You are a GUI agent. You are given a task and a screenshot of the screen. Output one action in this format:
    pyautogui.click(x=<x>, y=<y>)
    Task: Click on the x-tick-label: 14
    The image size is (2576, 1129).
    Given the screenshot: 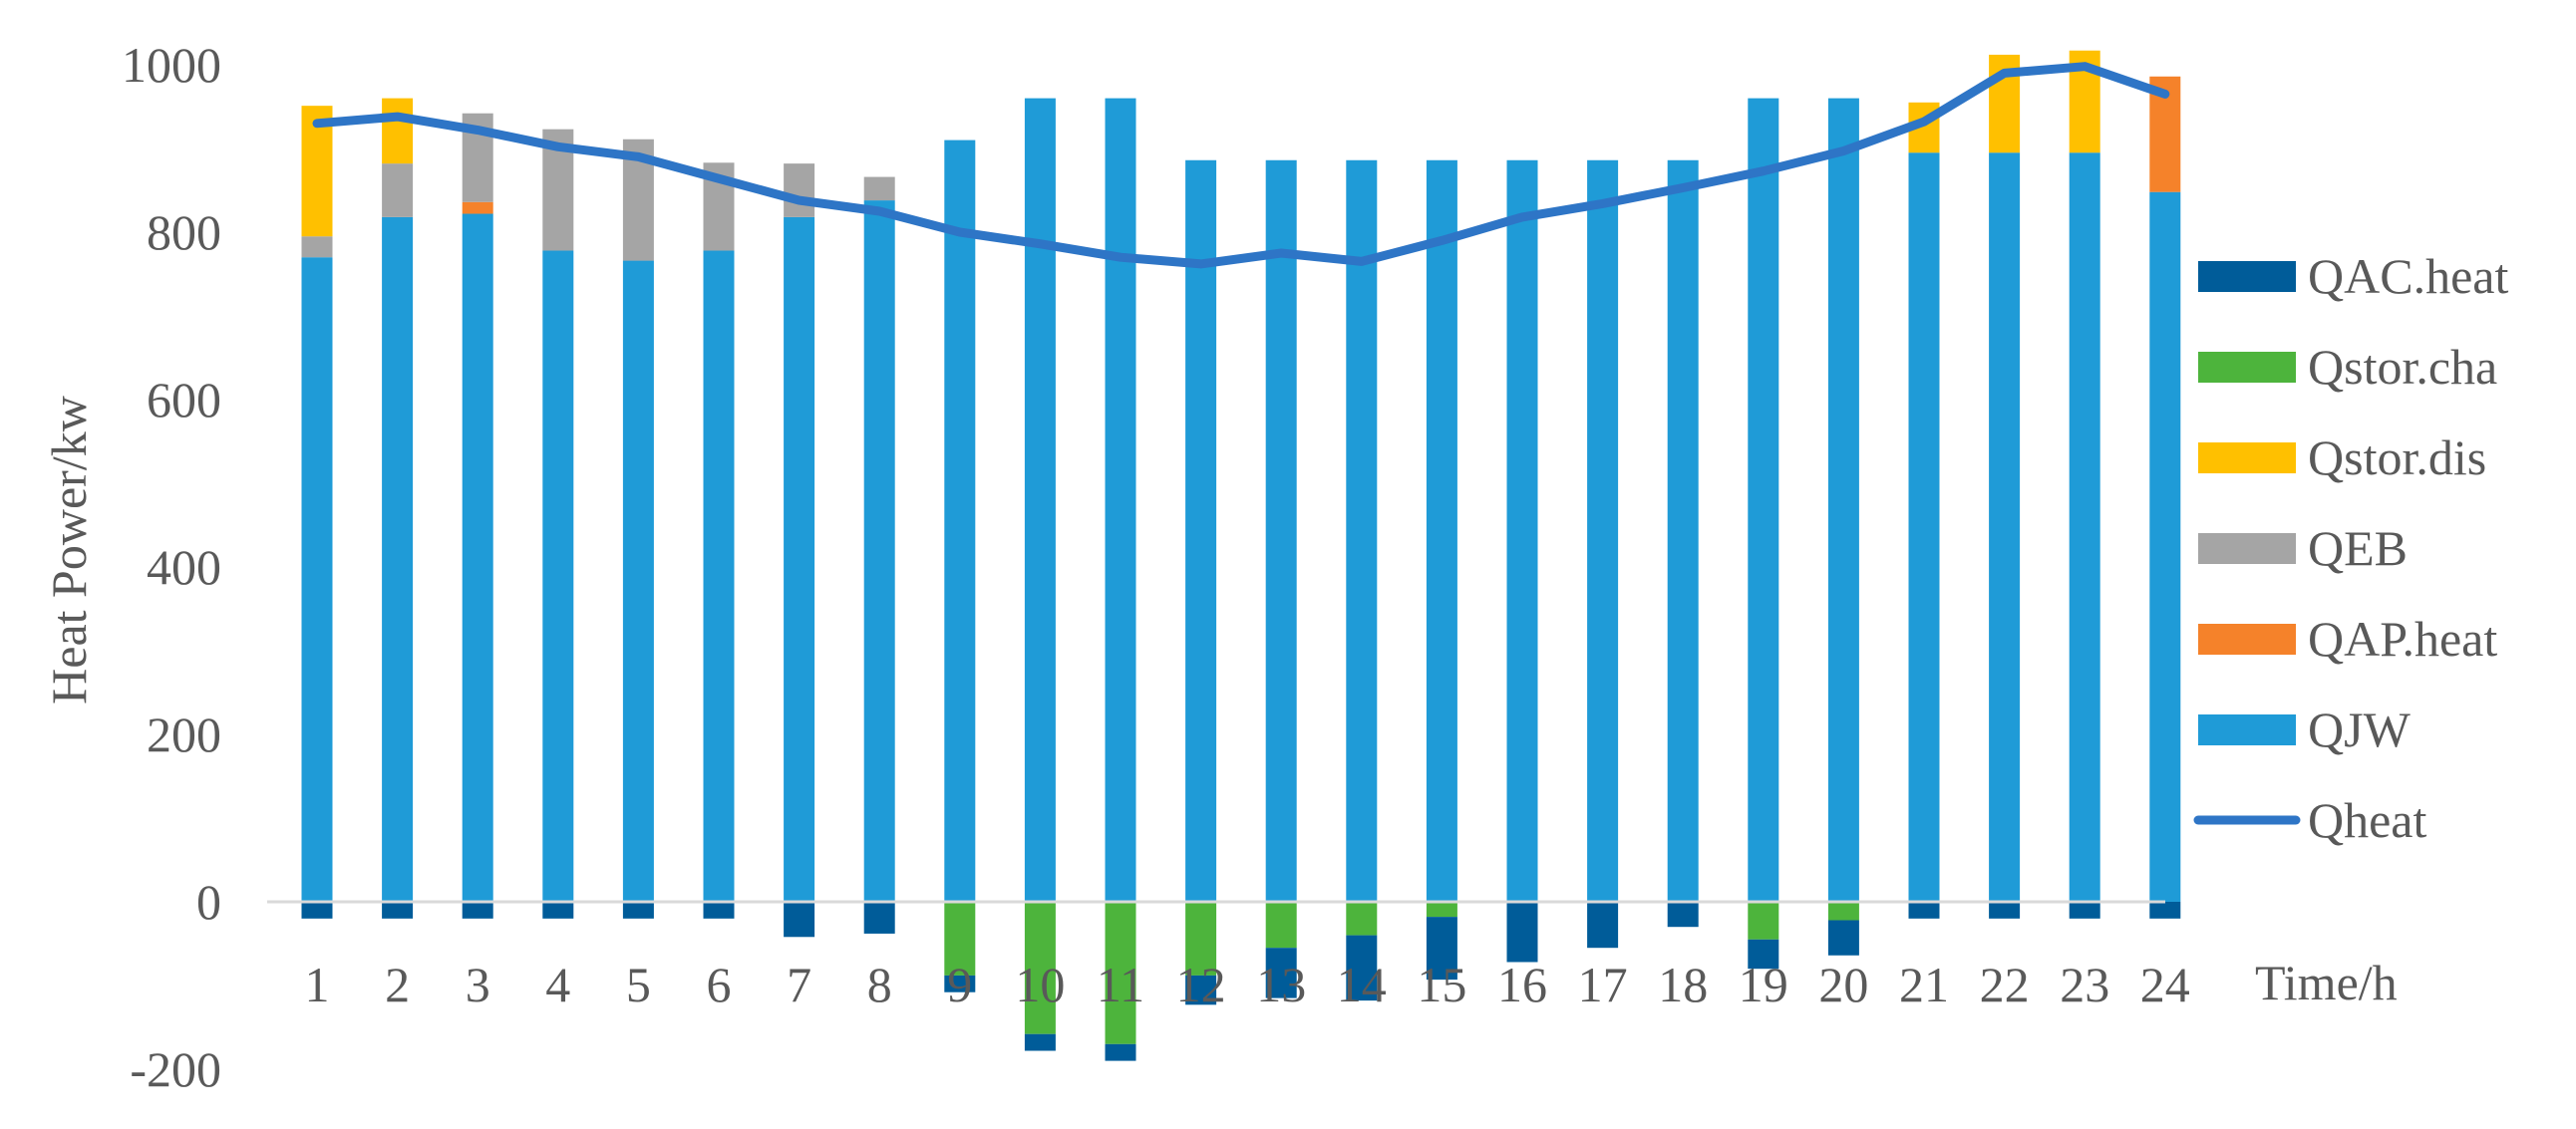 What is the action you would take?
    pyautogui.click(x=1362, y=984)
    